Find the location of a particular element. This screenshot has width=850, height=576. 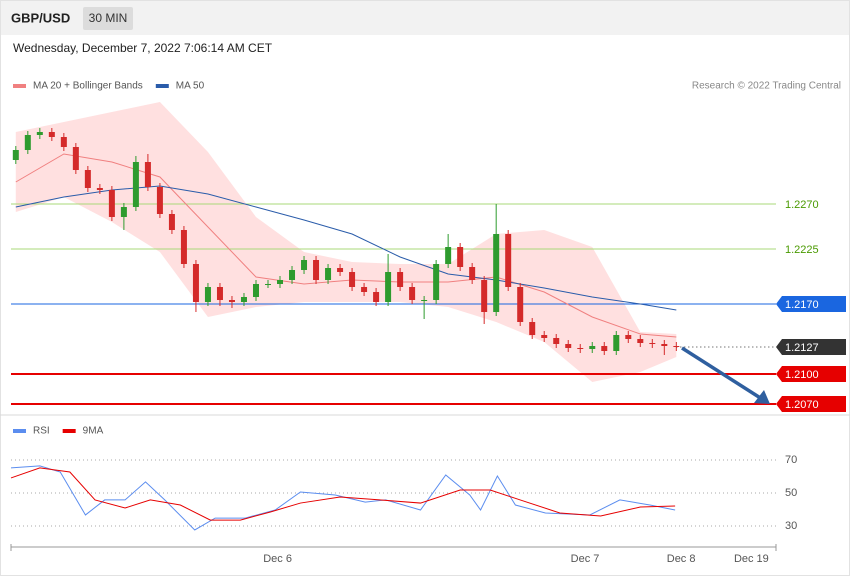

price-level-label: 1.2270 is located at coordinates (802, 205).